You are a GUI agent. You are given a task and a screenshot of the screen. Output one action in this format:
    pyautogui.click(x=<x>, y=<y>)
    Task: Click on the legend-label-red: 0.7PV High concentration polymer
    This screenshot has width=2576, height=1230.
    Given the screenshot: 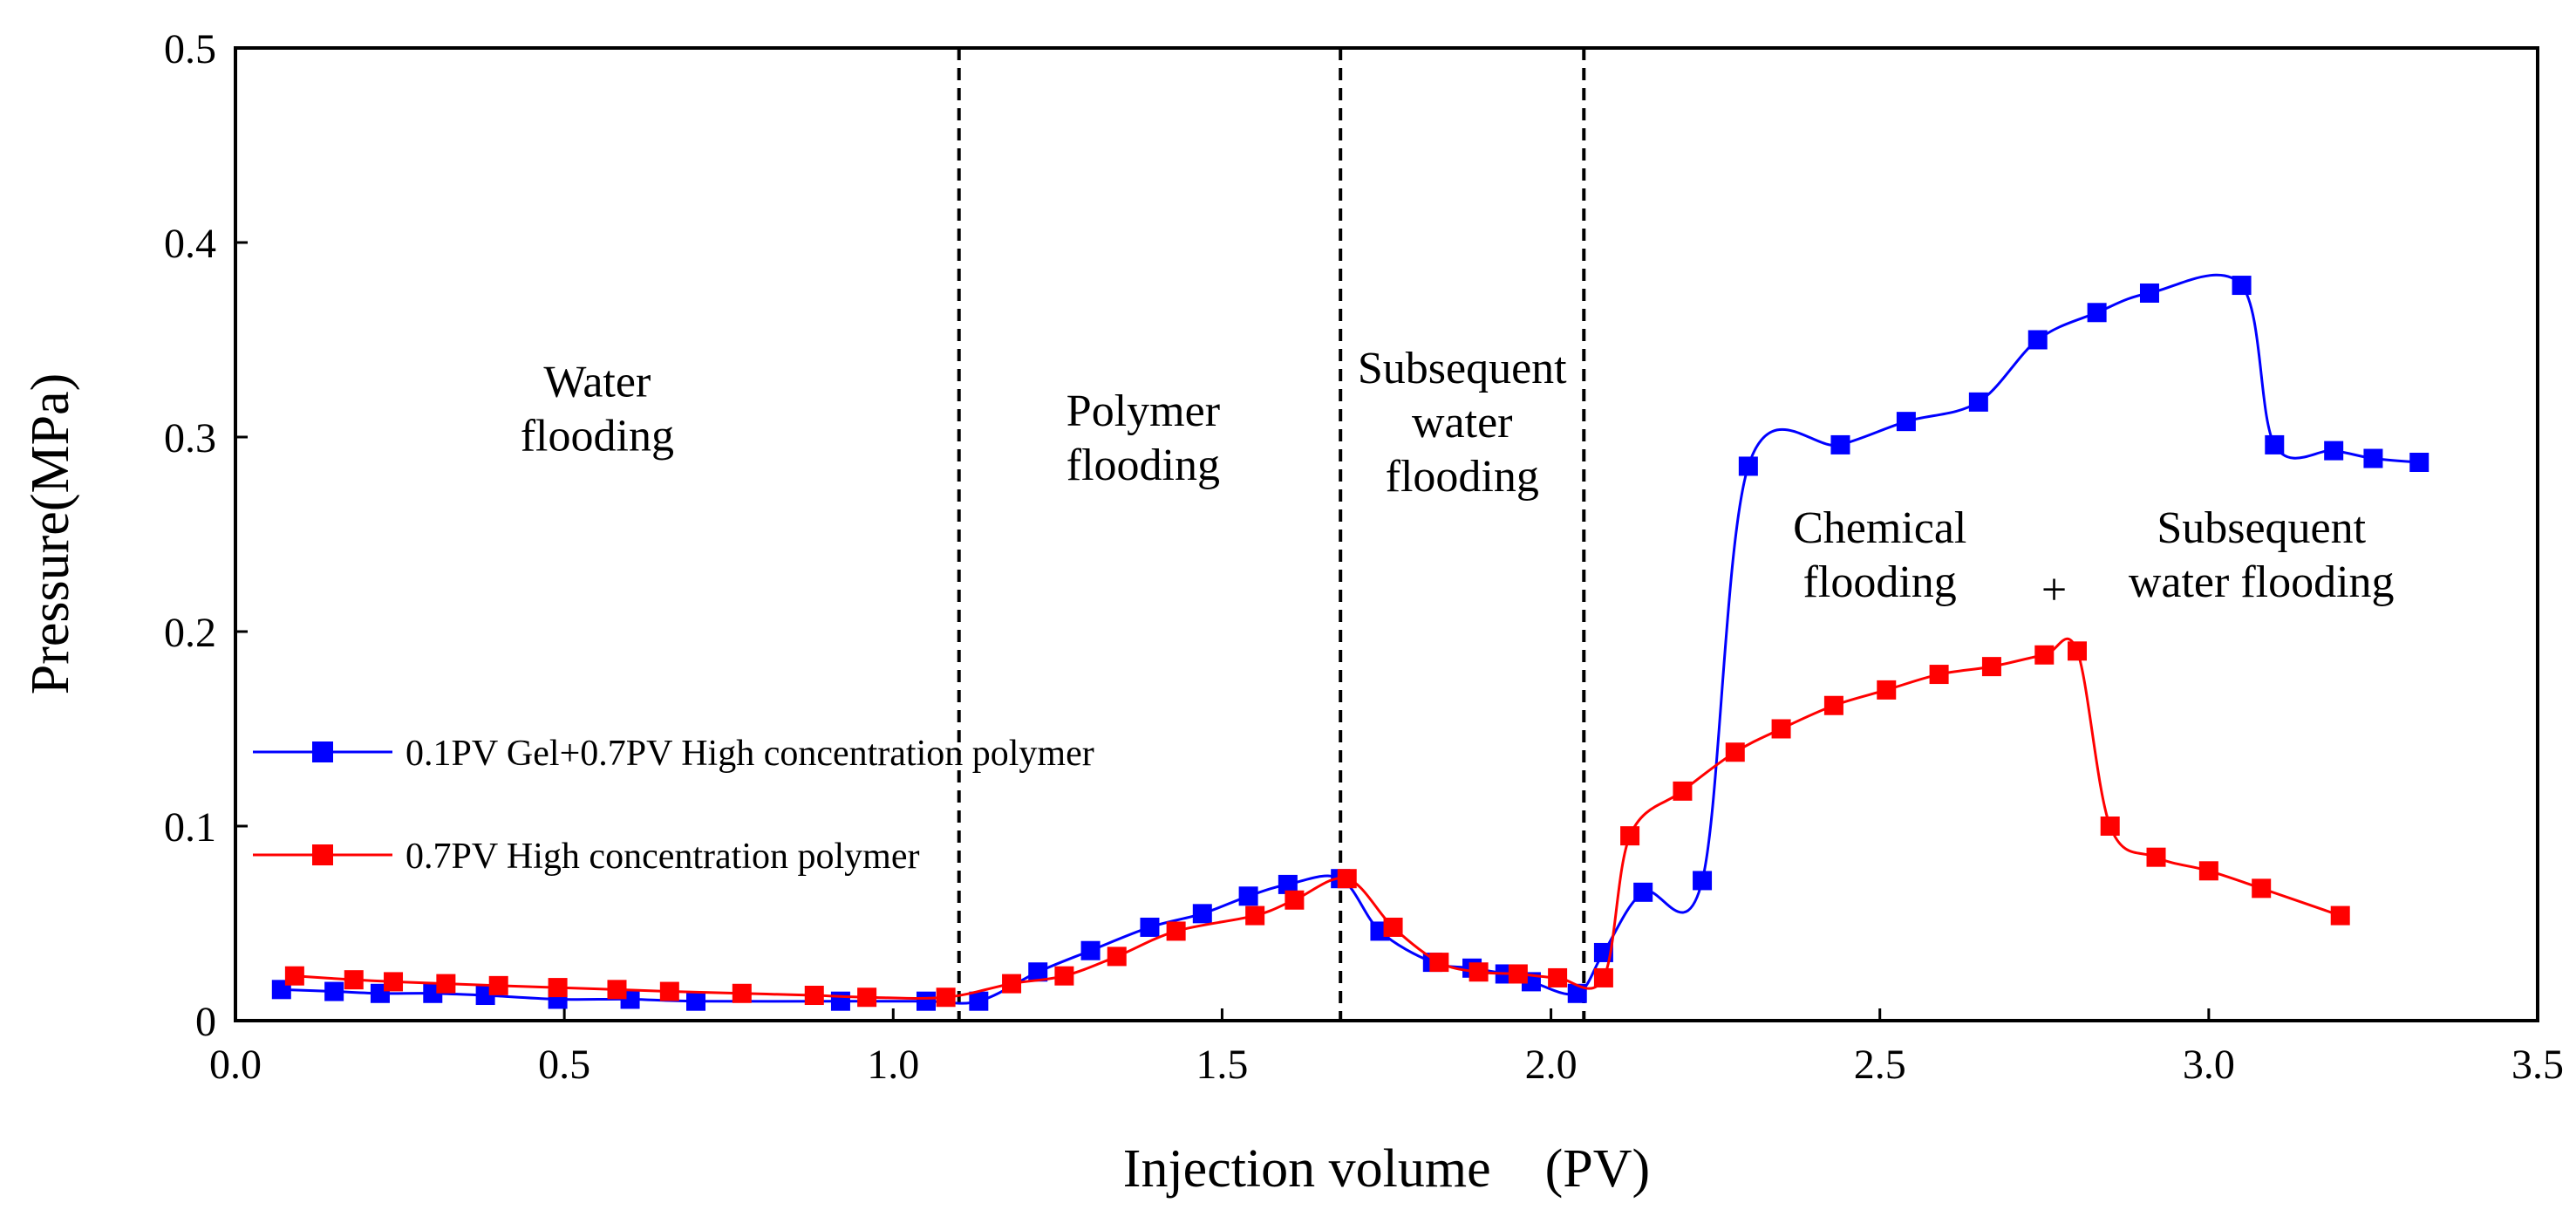 What is the action you would take?
    pyautogui.click(x=662, y=857)
    